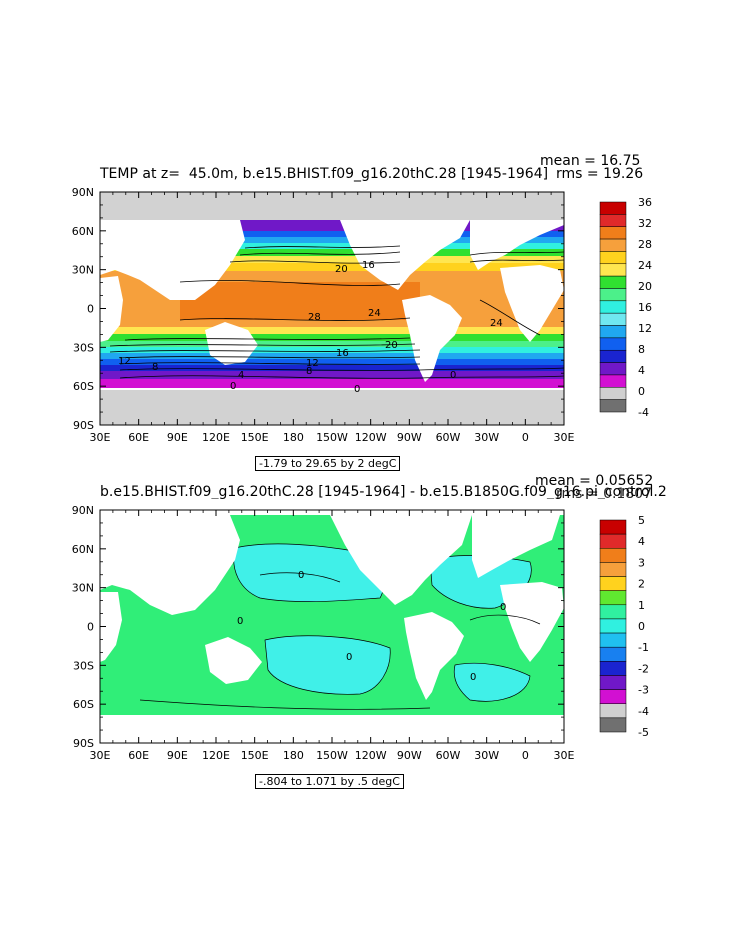  I want to click on colorbar-label: 36, so click(645, 202).